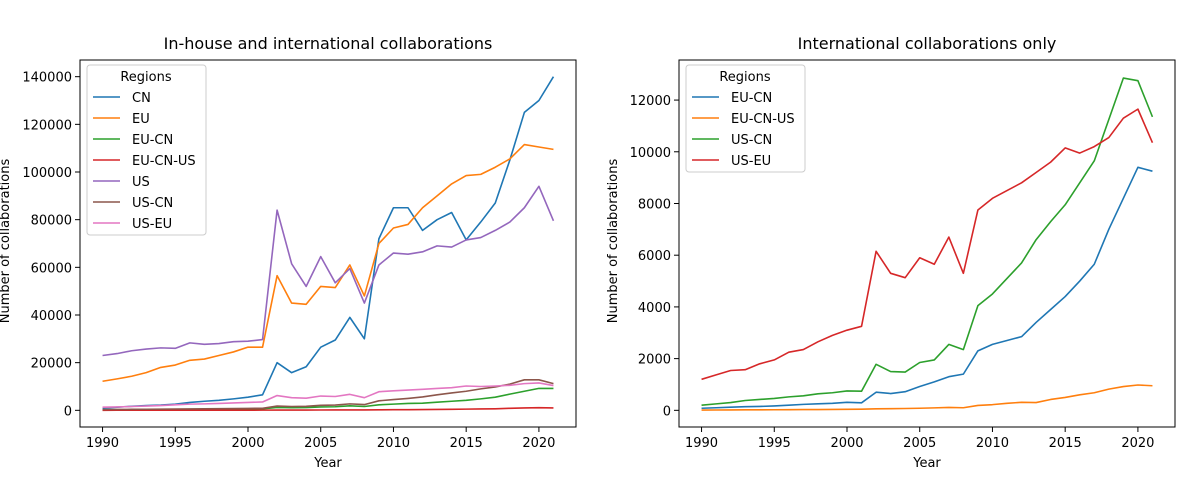 The width and height of the screenshot is (1203, 480). Describe the element at coordinates (654, 256) in the screenshot. I see `y-tick-label: 6000` at that location.